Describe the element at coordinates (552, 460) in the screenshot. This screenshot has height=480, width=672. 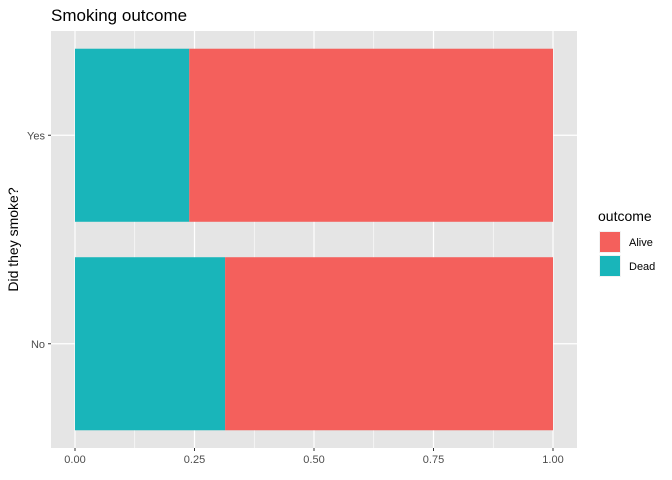
I see `x-tick-label: 1.00` at that location.